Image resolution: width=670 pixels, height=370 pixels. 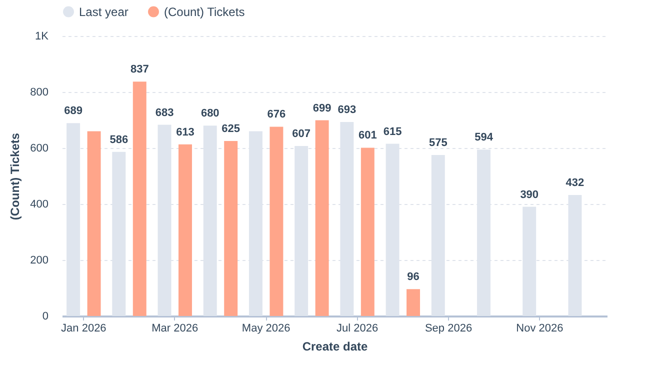 What do you see at coordinates (529, 194) in the screenshot?
I see `data-label: 390` at bounding box center [529, 194].